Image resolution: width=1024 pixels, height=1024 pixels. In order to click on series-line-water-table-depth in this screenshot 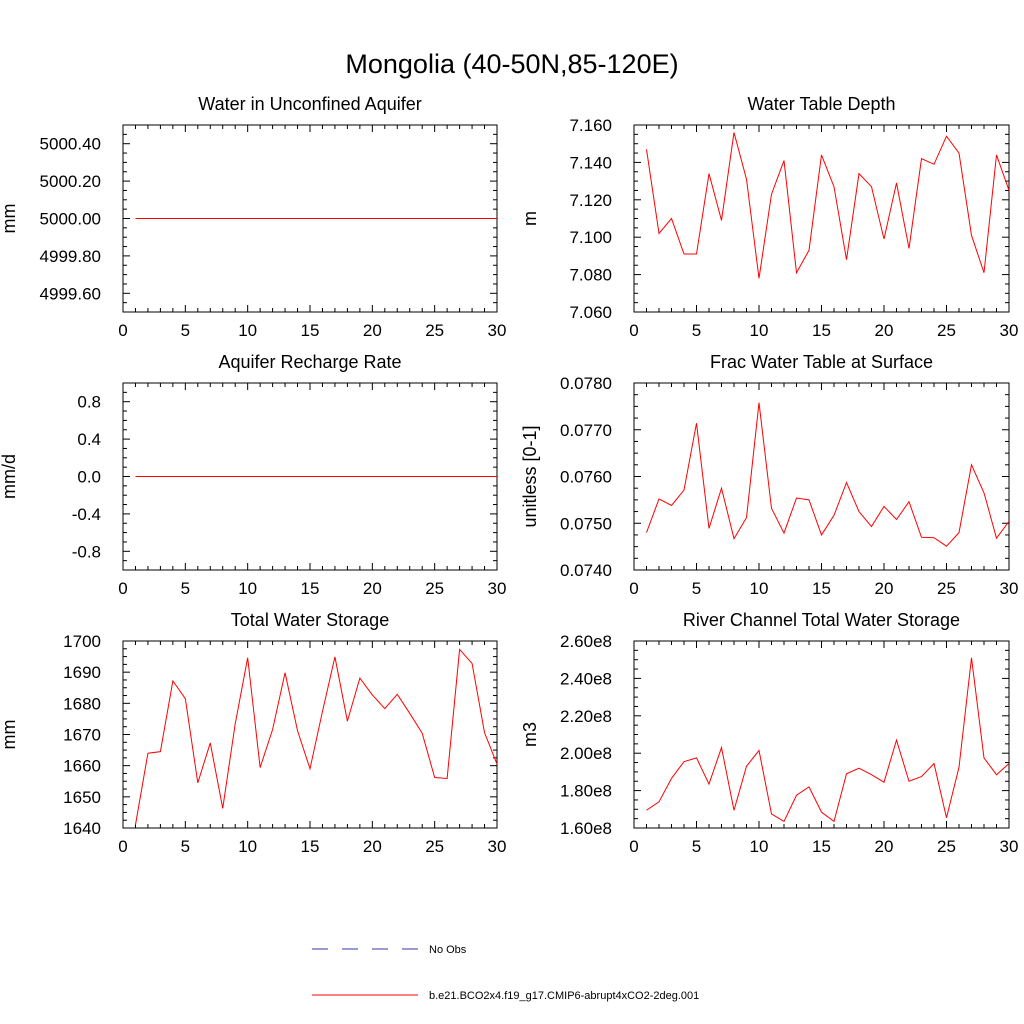, I will do `click(828, 205)`.